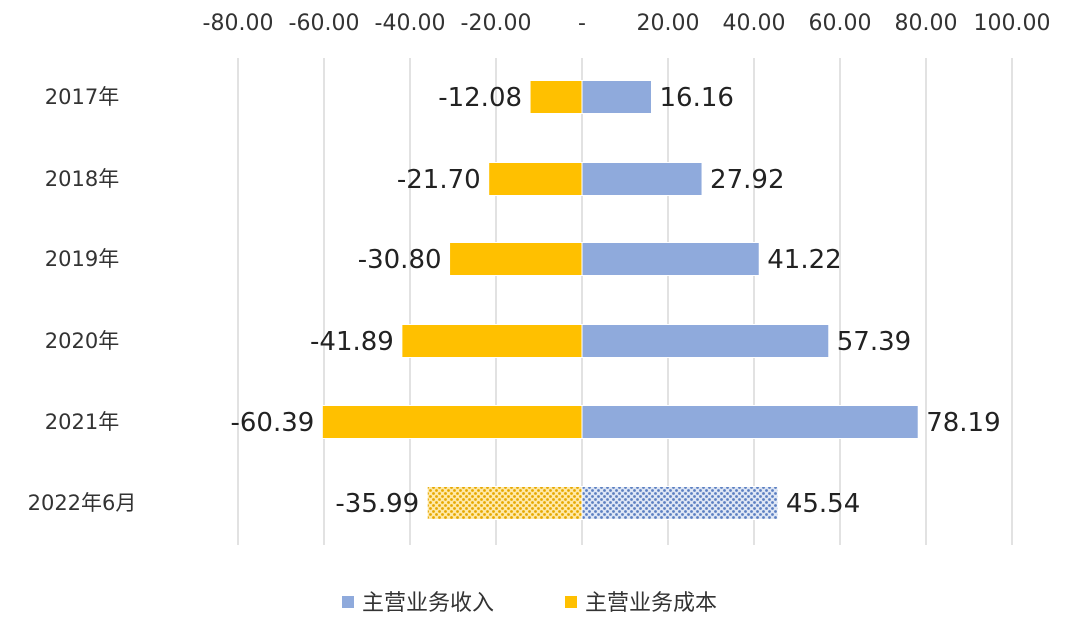 The width and height of the screenshot is (1072, 624). I want to click on legend-label: 主营业务成本, so click(651, 603).